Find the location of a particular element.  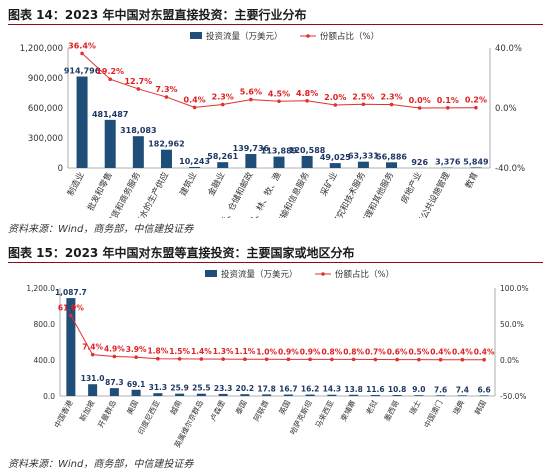

x-category-label: 建筑业 is located at coordinates (189, 184).